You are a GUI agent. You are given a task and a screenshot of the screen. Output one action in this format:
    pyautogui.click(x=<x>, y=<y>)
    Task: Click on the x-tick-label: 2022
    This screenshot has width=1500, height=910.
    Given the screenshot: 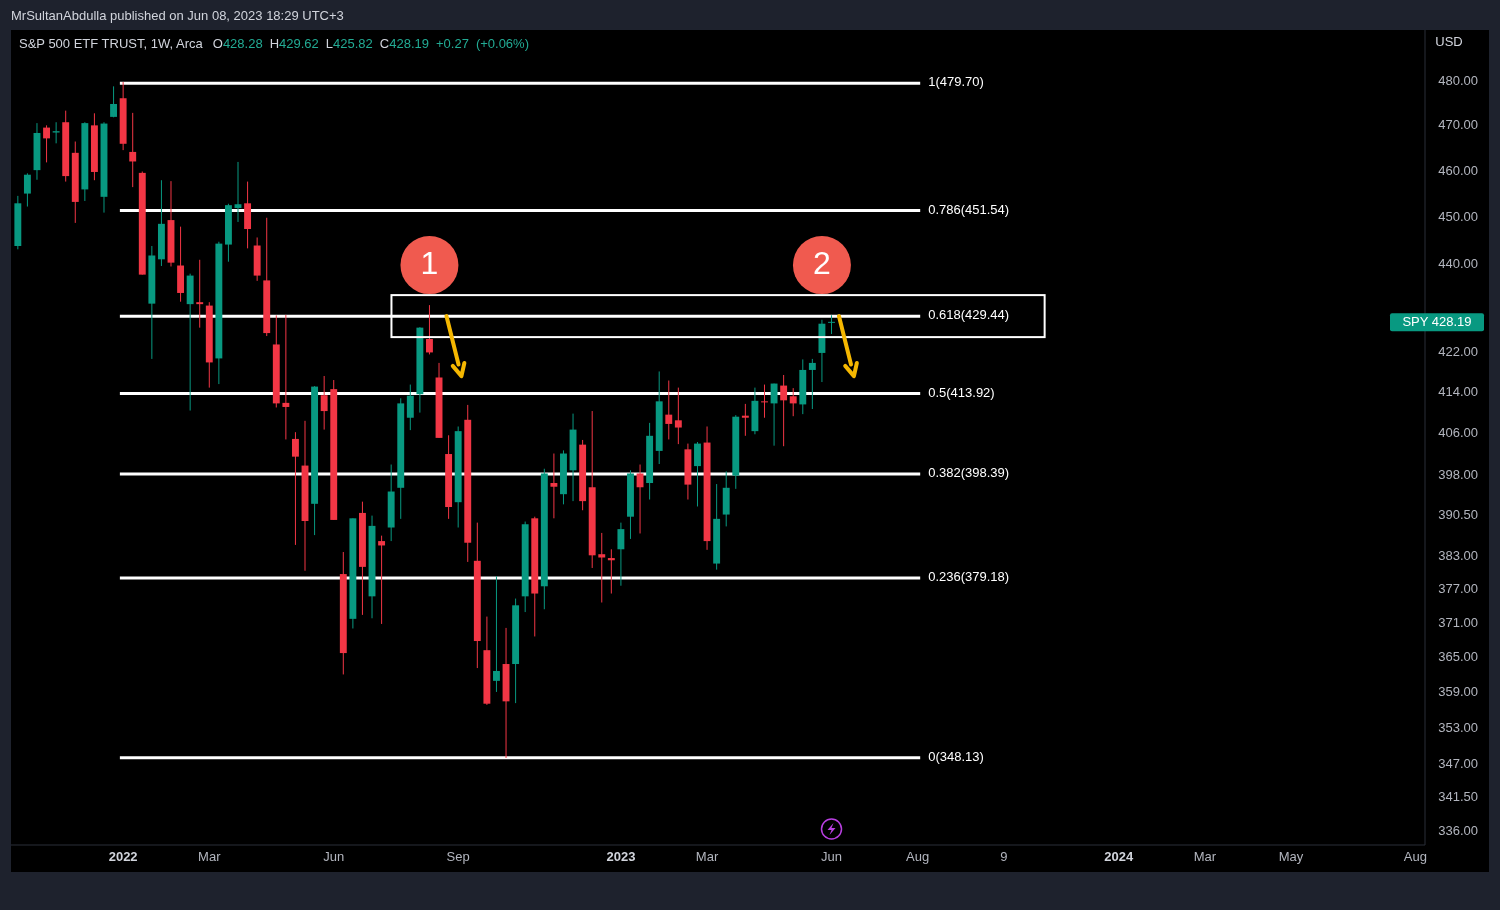 What is the action you would take?
    pyautogui.click(x=123, y=857)
    